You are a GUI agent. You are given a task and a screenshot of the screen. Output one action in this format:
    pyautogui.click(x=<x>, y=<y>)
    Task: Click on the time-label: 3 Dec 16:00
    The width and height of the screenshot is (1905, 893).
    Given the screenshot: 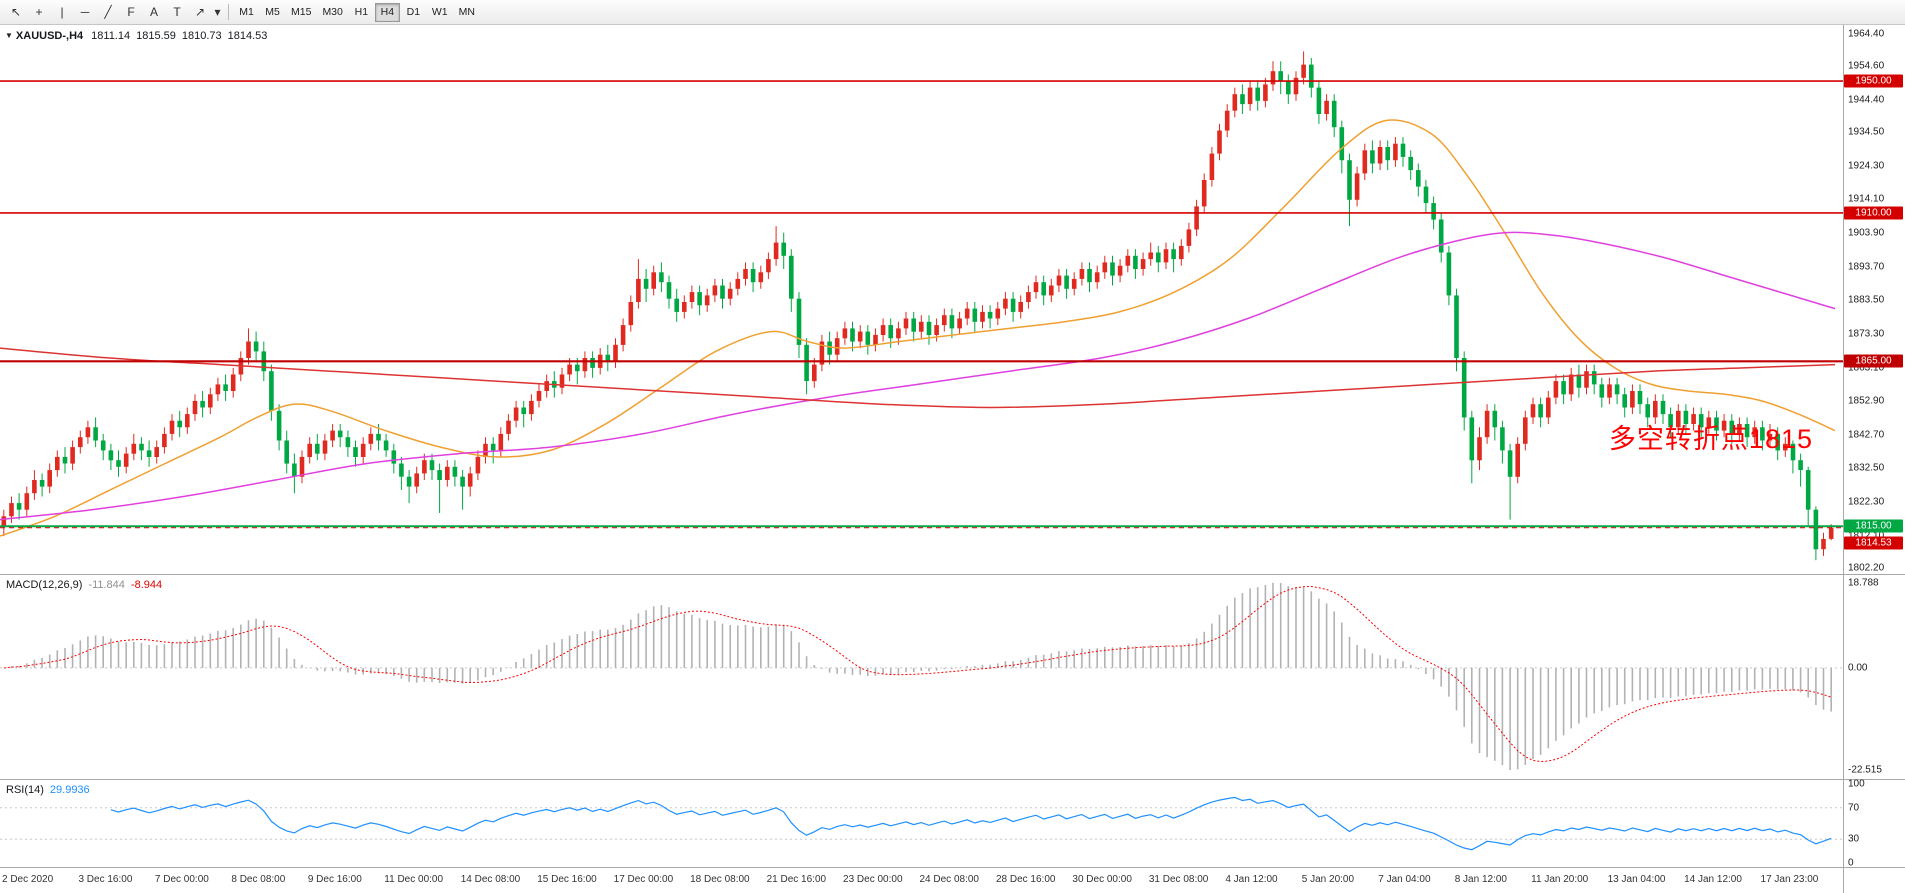 What is the action you would take?
    pyautogui.click(x=105, y=879)
    